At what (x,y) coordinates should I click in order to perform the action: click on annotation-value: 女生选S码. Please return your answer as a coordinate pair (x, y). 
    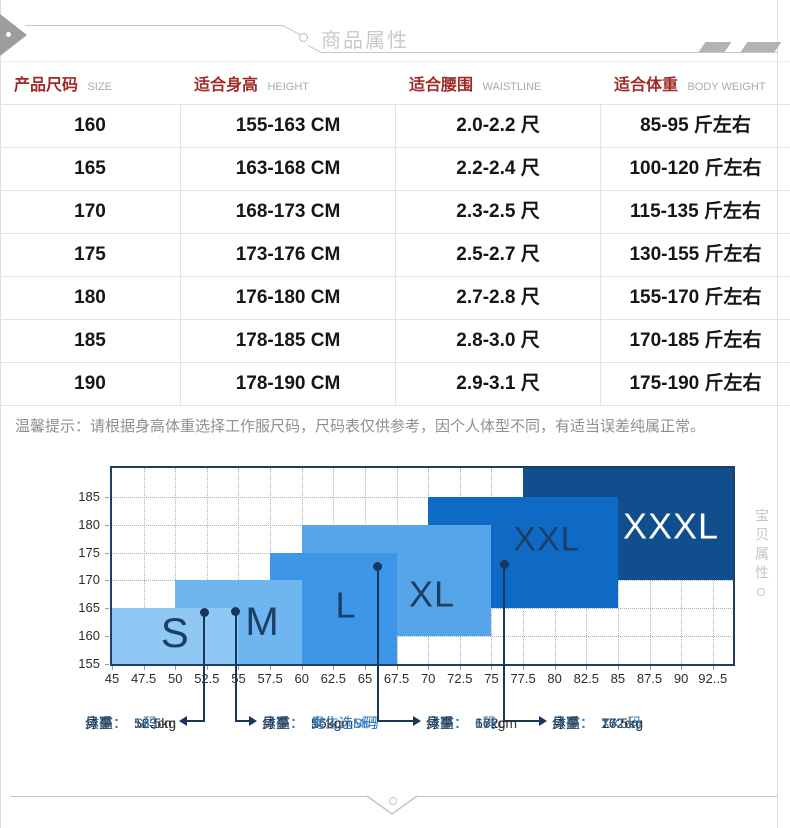
    Looking at the image, I should click on (344, 723).